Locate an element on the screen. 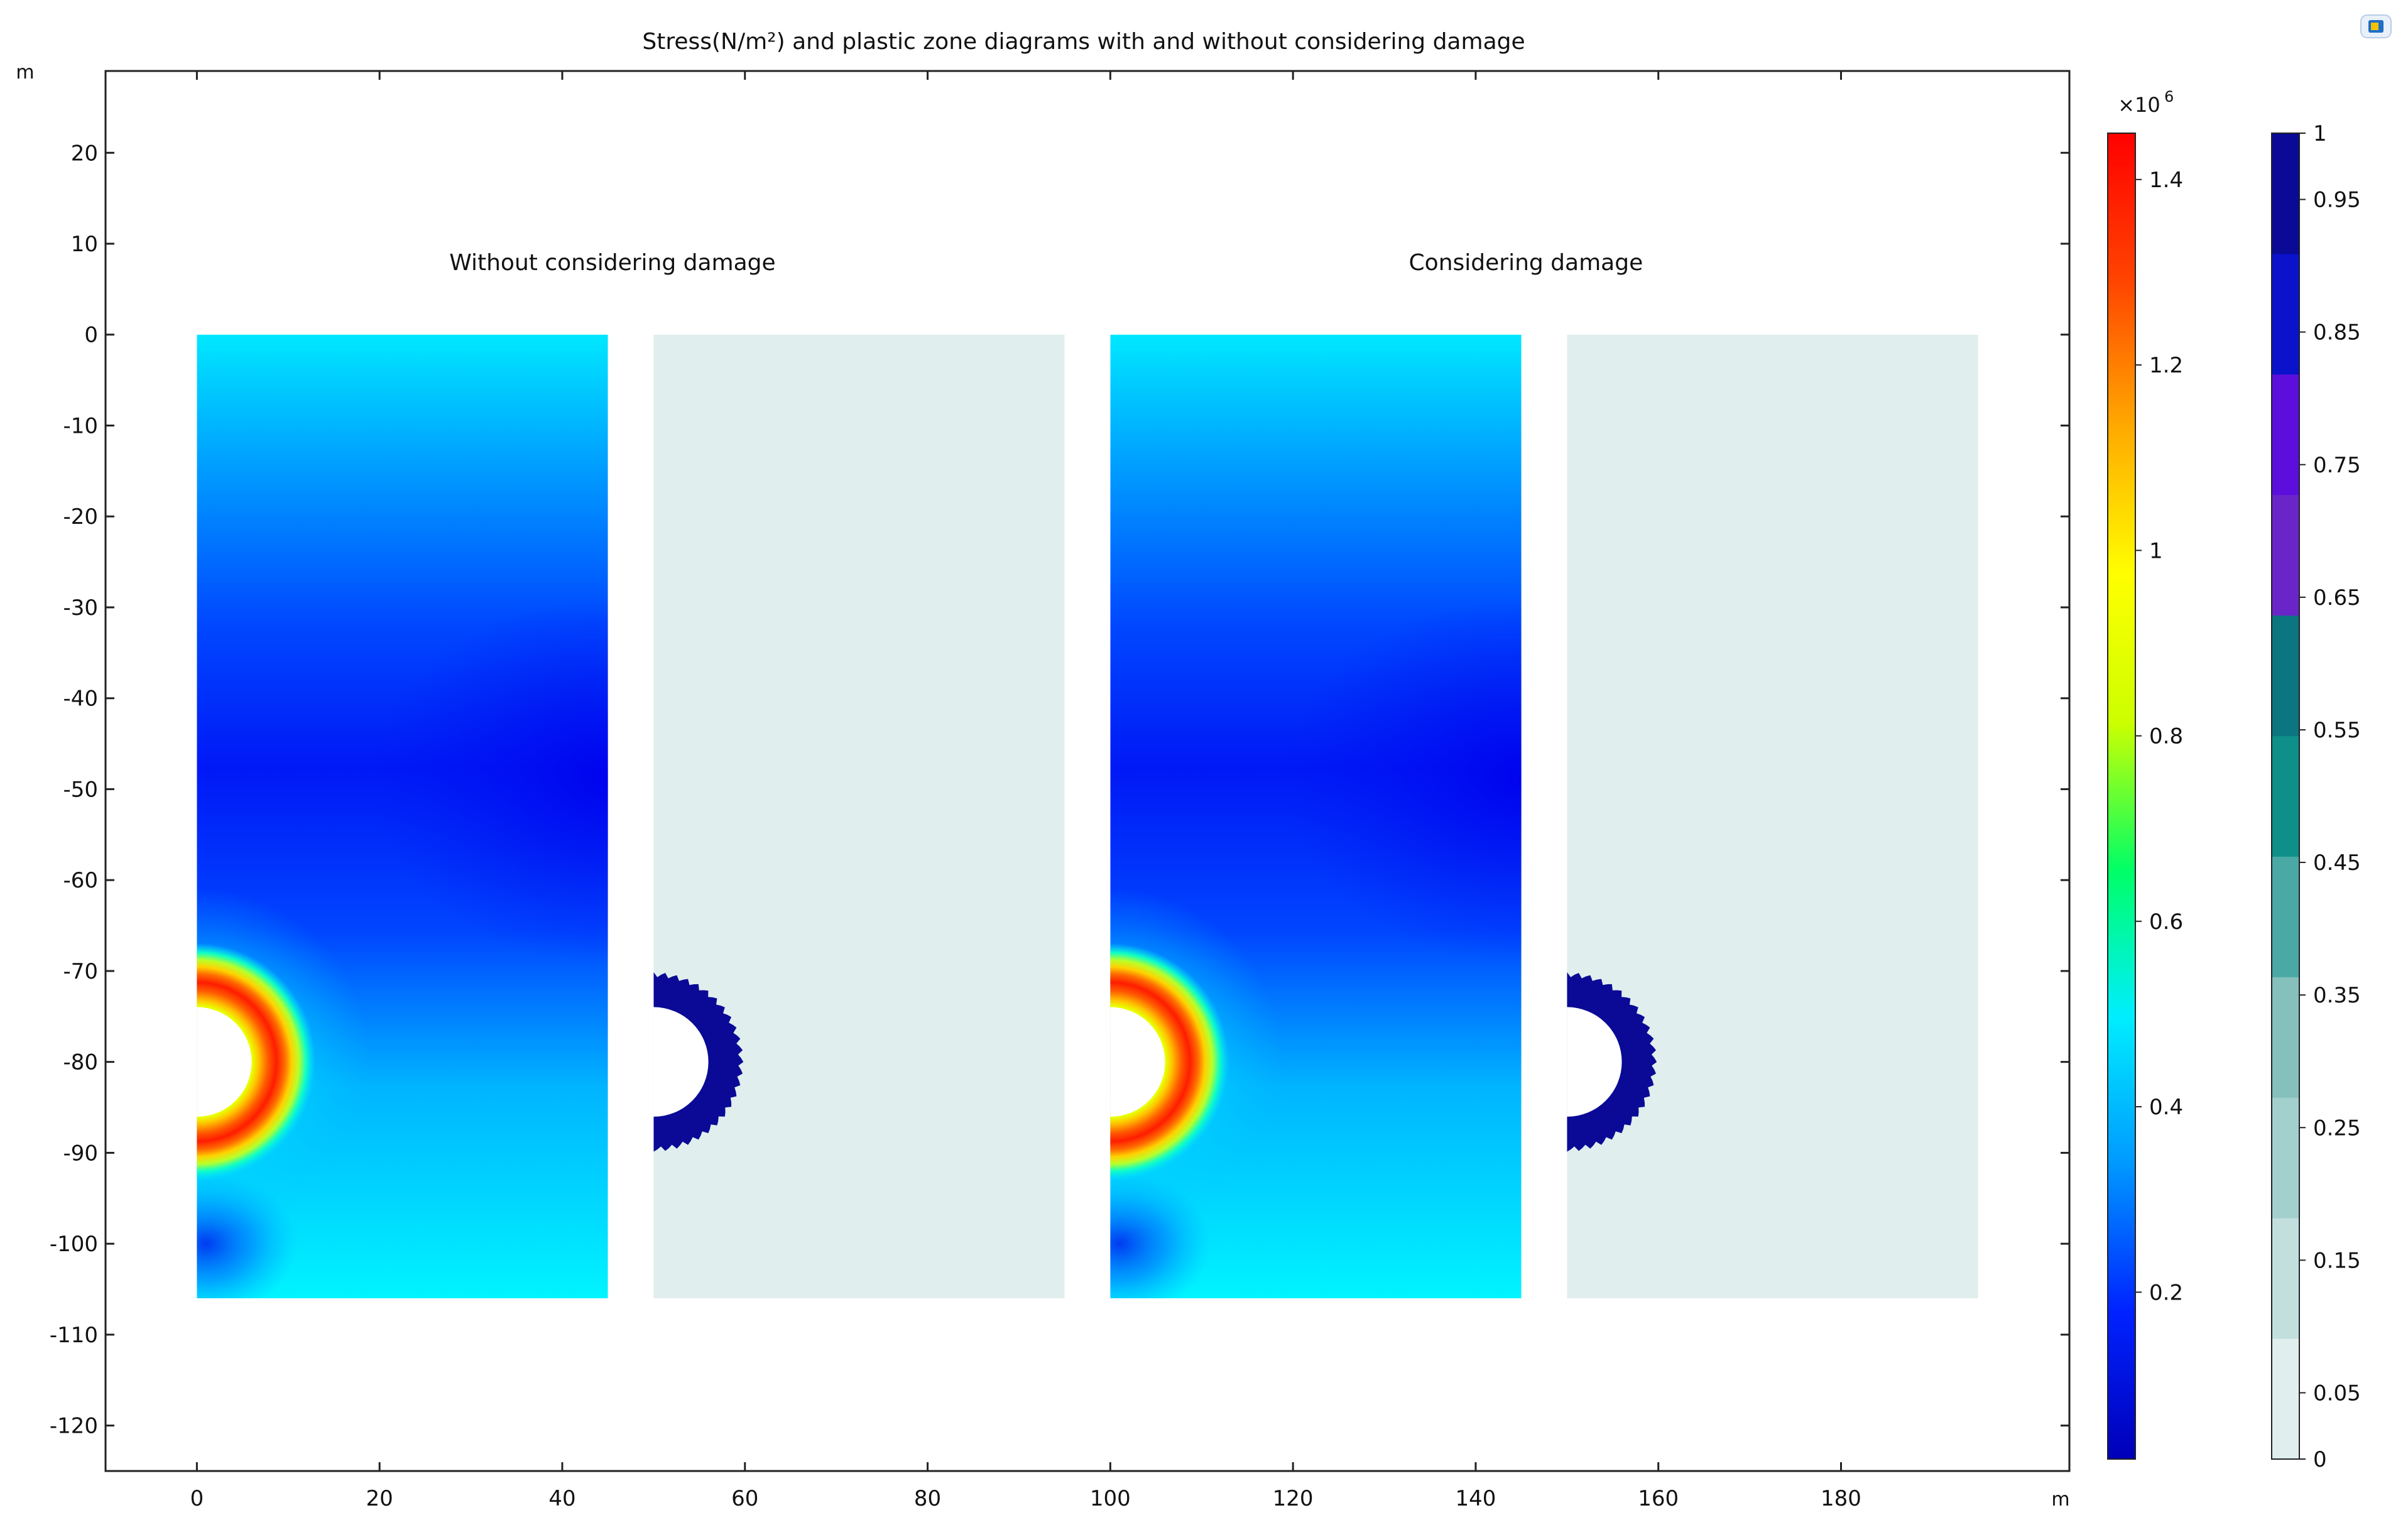 The width and height of the screenshot is (2408, 1520). stress-colorbar-tick-label: 0.2 is located at coordinates (2166, 1292).